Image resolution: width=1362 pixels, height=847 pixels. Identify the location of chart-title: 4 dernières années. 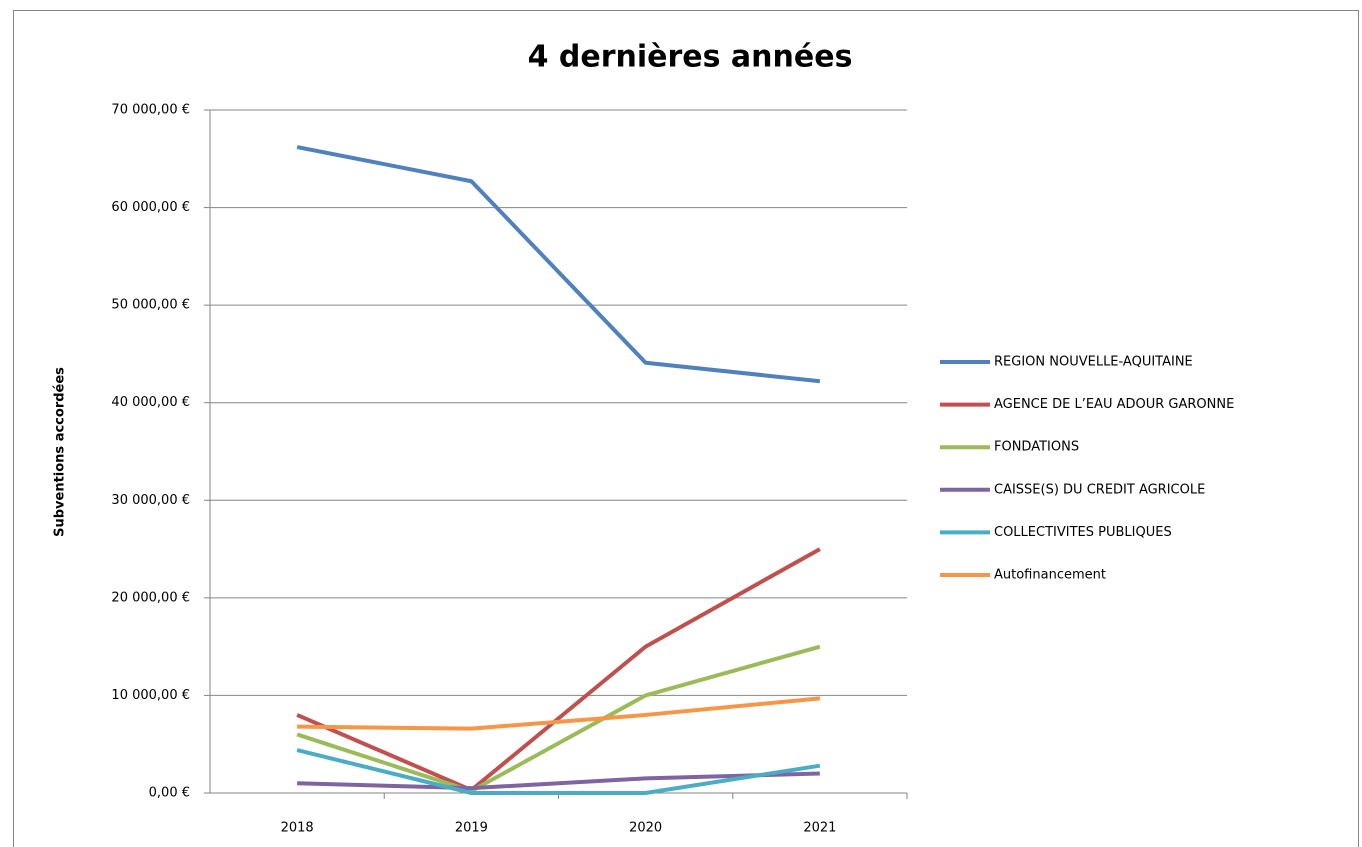
(690, 57).